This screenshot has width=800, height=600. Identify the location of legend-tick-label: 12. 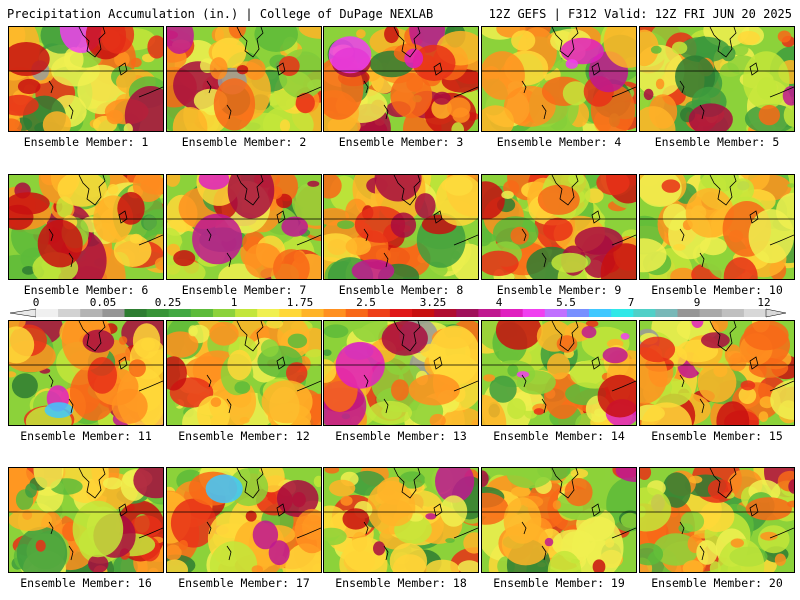
(763, 302).